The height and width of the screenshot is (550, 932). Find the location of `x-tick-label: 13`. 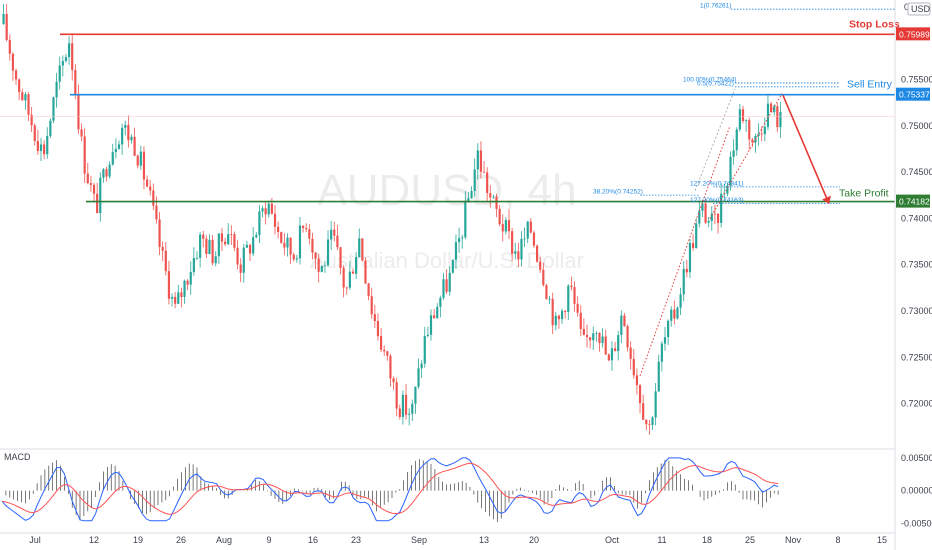

x-tick-label: 13 is located at coordinates (484, 540).